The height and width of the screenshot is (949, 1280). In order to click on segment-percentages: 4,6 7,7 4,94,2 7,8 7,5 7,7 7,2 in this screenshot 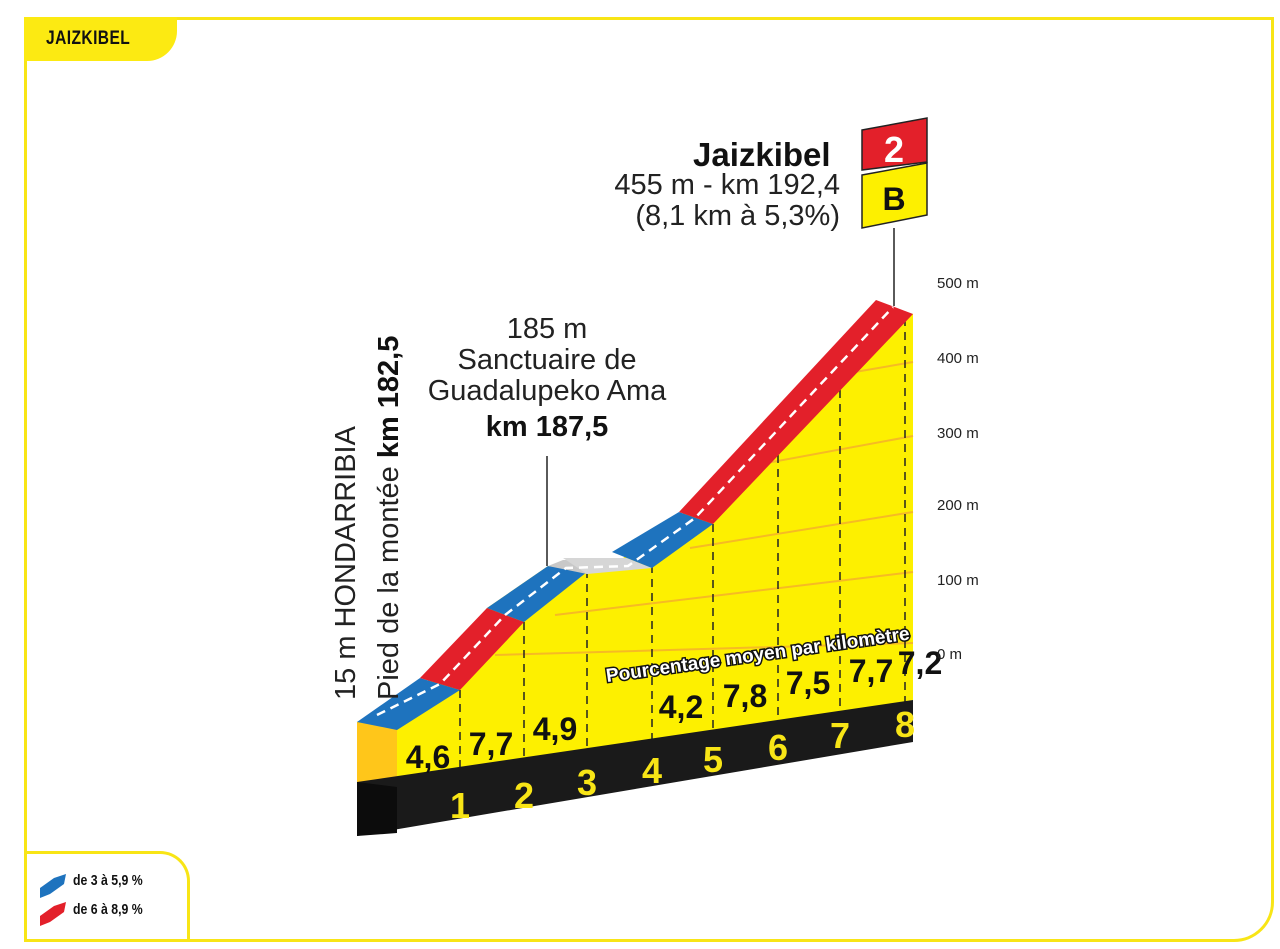, I will do `click(674, 710)`.